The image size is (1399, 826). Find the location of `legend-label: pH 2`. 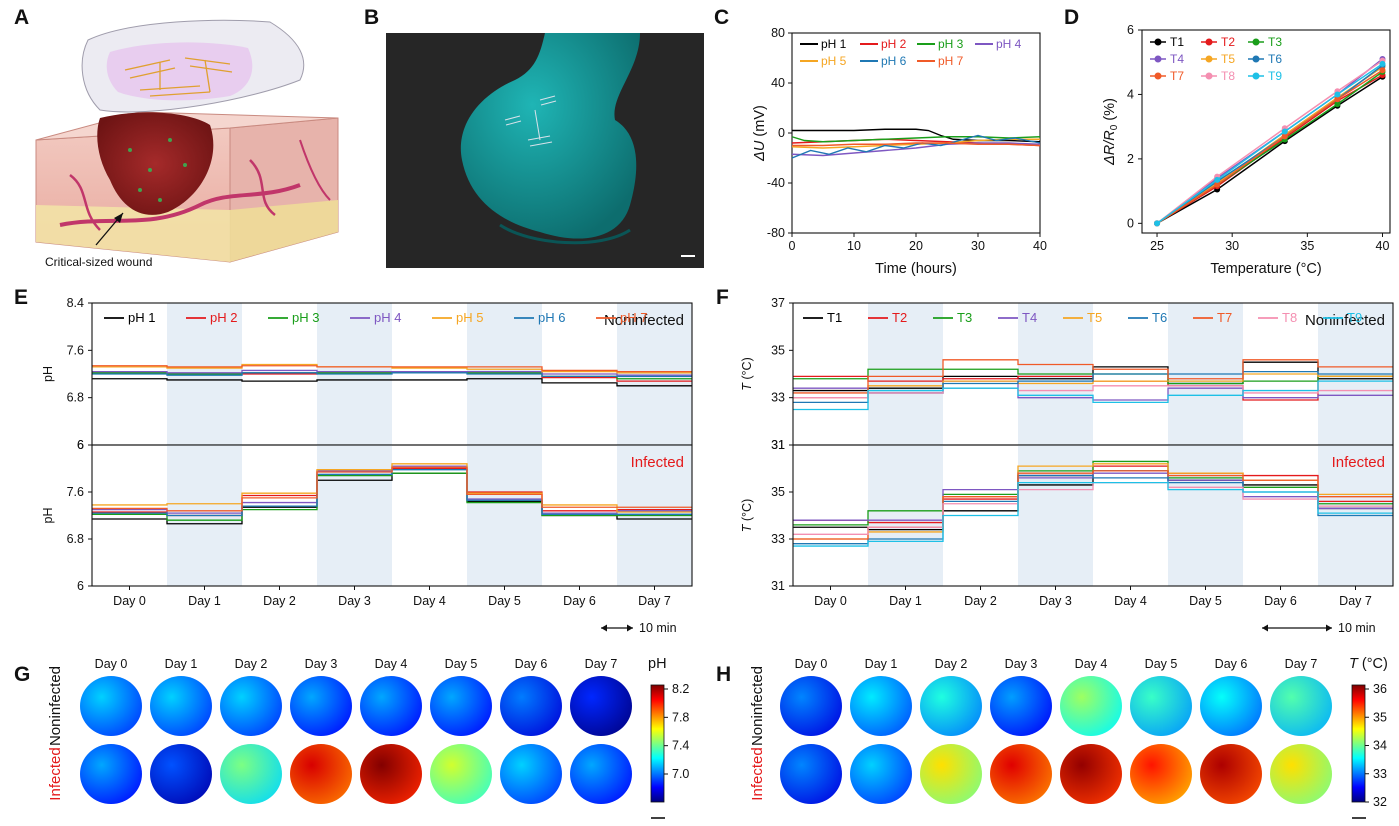

legend-label: pH 2 is located at coordinates (894, 44).